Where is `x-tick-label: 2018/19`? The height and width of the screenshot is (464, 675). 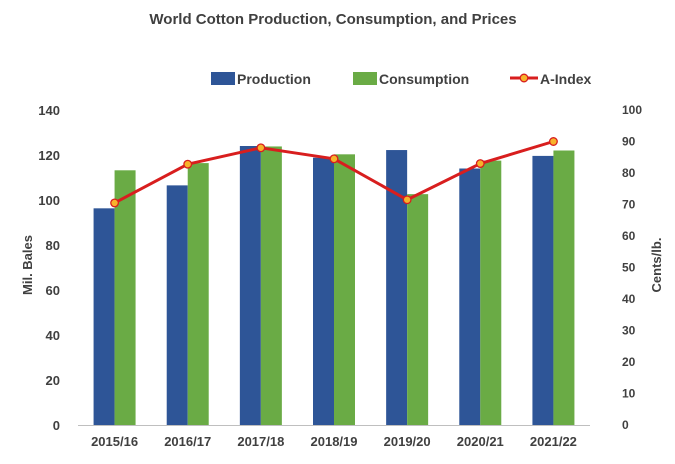 x-tick-label: 2018/19 is located at coordinates (334, 441).